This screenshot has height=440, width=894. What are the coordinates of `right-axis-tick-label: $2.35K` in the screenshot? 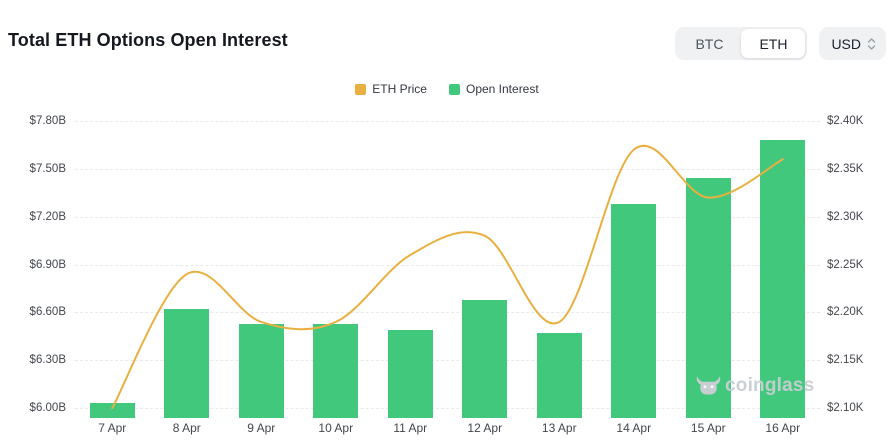 It's located at (845, 168).